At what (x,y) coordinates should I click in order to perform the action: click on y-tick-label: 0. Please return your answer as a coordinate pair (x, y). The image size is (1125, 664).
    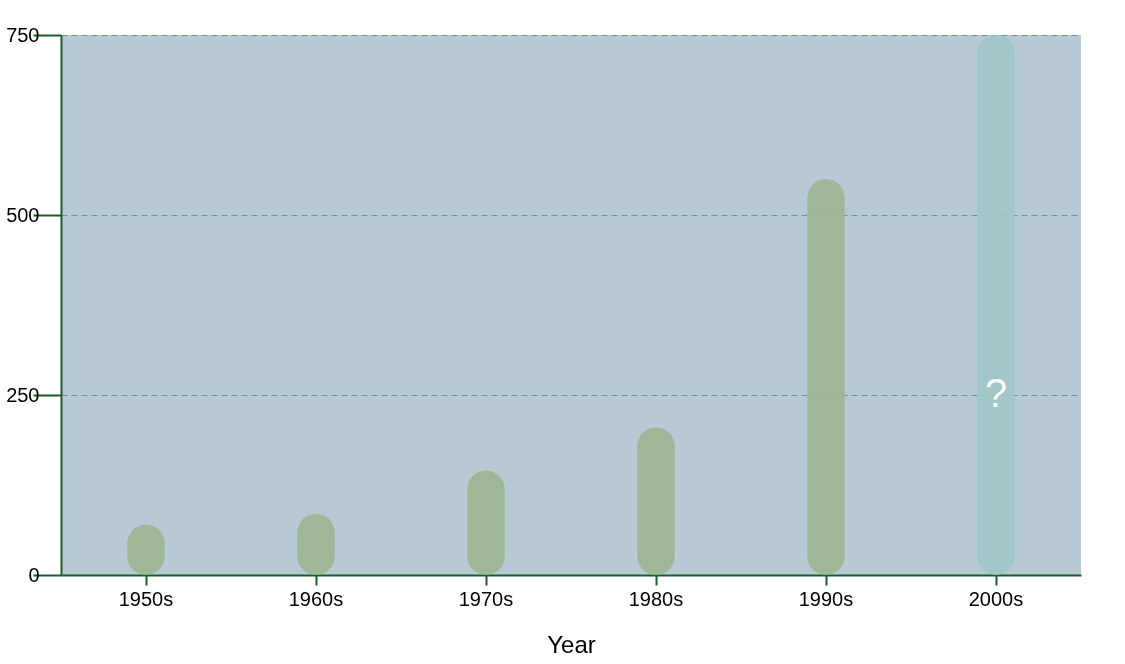
    Looking at the image, I should click on (34, 574).